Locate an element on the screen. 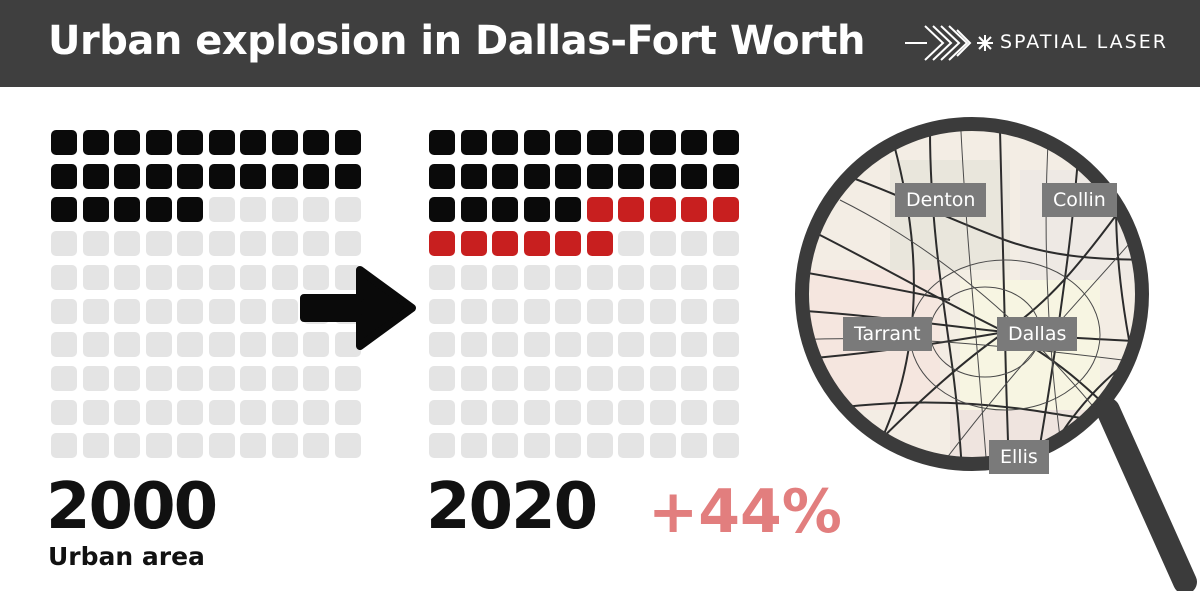 This screenshot has height=595, width=1200. year-label-2000: 2000 is located at coordinates (132, 507).